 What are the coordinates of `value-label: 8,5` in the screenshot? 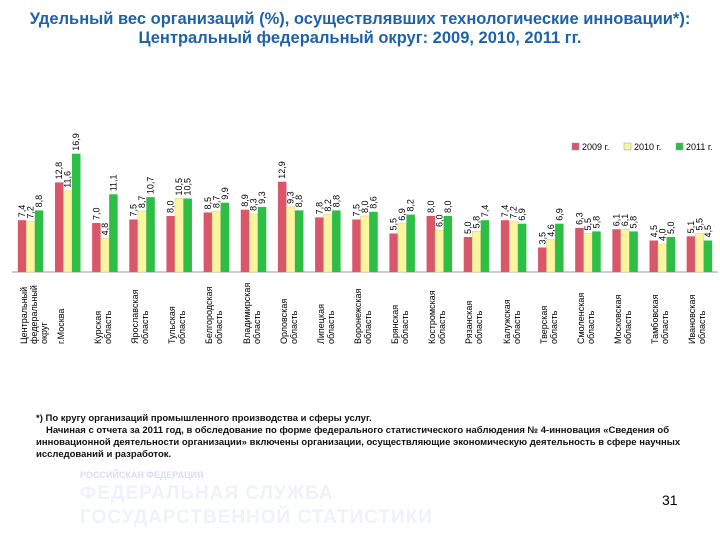 It's located at (208, 203).